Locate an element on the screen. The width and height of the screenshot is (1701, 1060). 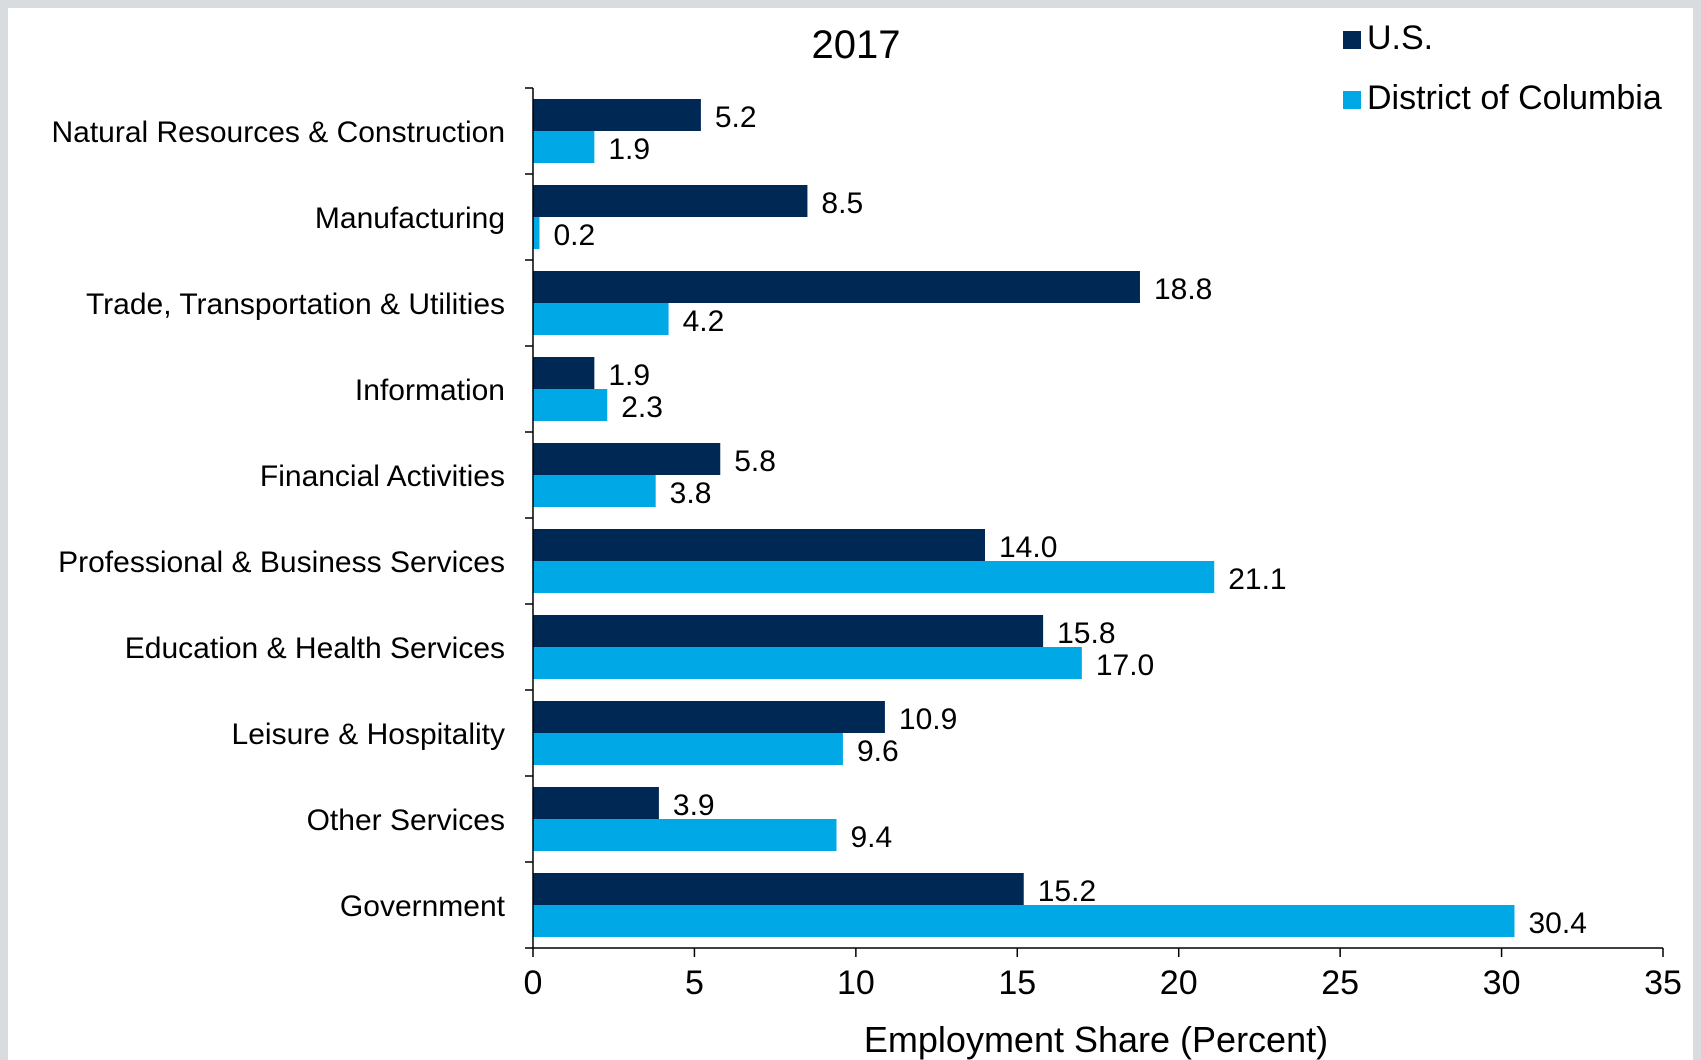
category-label: Trade, Transportation & Utilities is located at coordinates (295, 304).